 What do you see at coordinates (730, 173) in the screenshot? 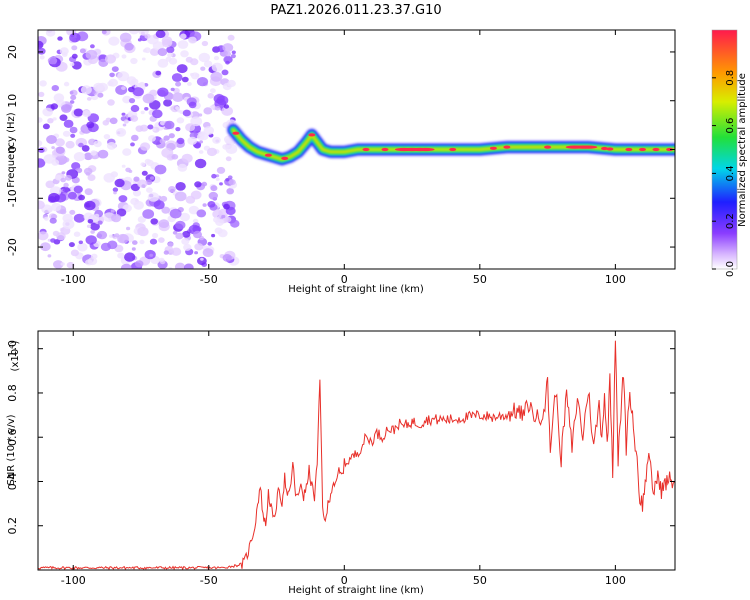
I see `colorbar-tick-label: 0.4` at bounding box center [730, 173].